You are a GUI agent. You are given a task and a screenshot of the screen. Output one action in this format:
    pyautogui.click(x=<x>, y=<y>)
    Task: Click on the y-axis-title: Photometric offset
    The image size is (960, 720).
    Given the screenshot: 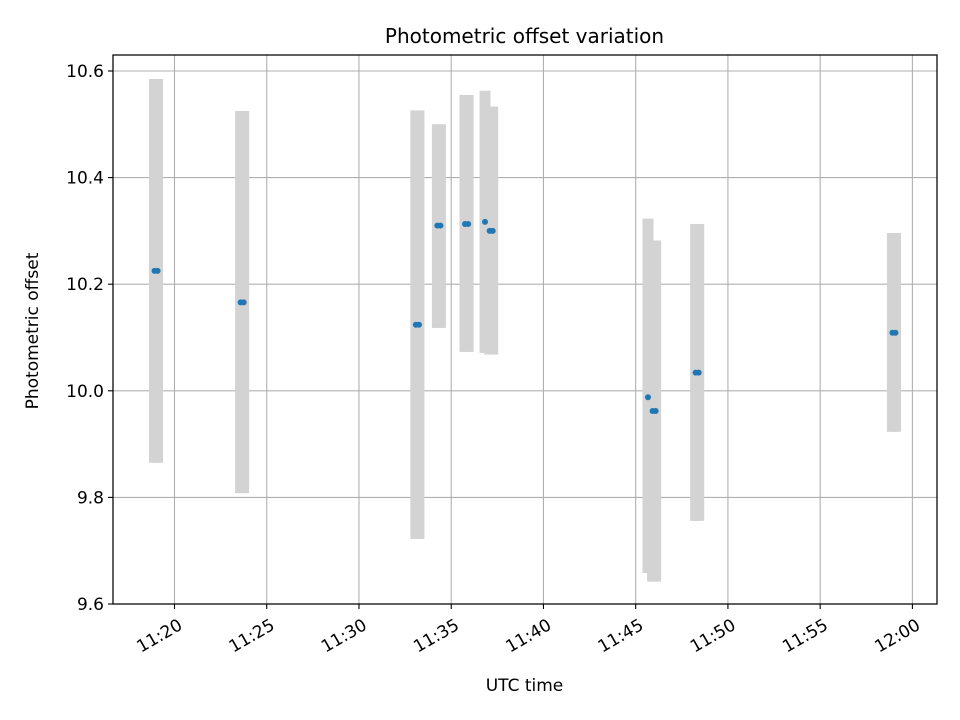 What is the action you would take?
    pyautogui.click(x=33, y=330)
    